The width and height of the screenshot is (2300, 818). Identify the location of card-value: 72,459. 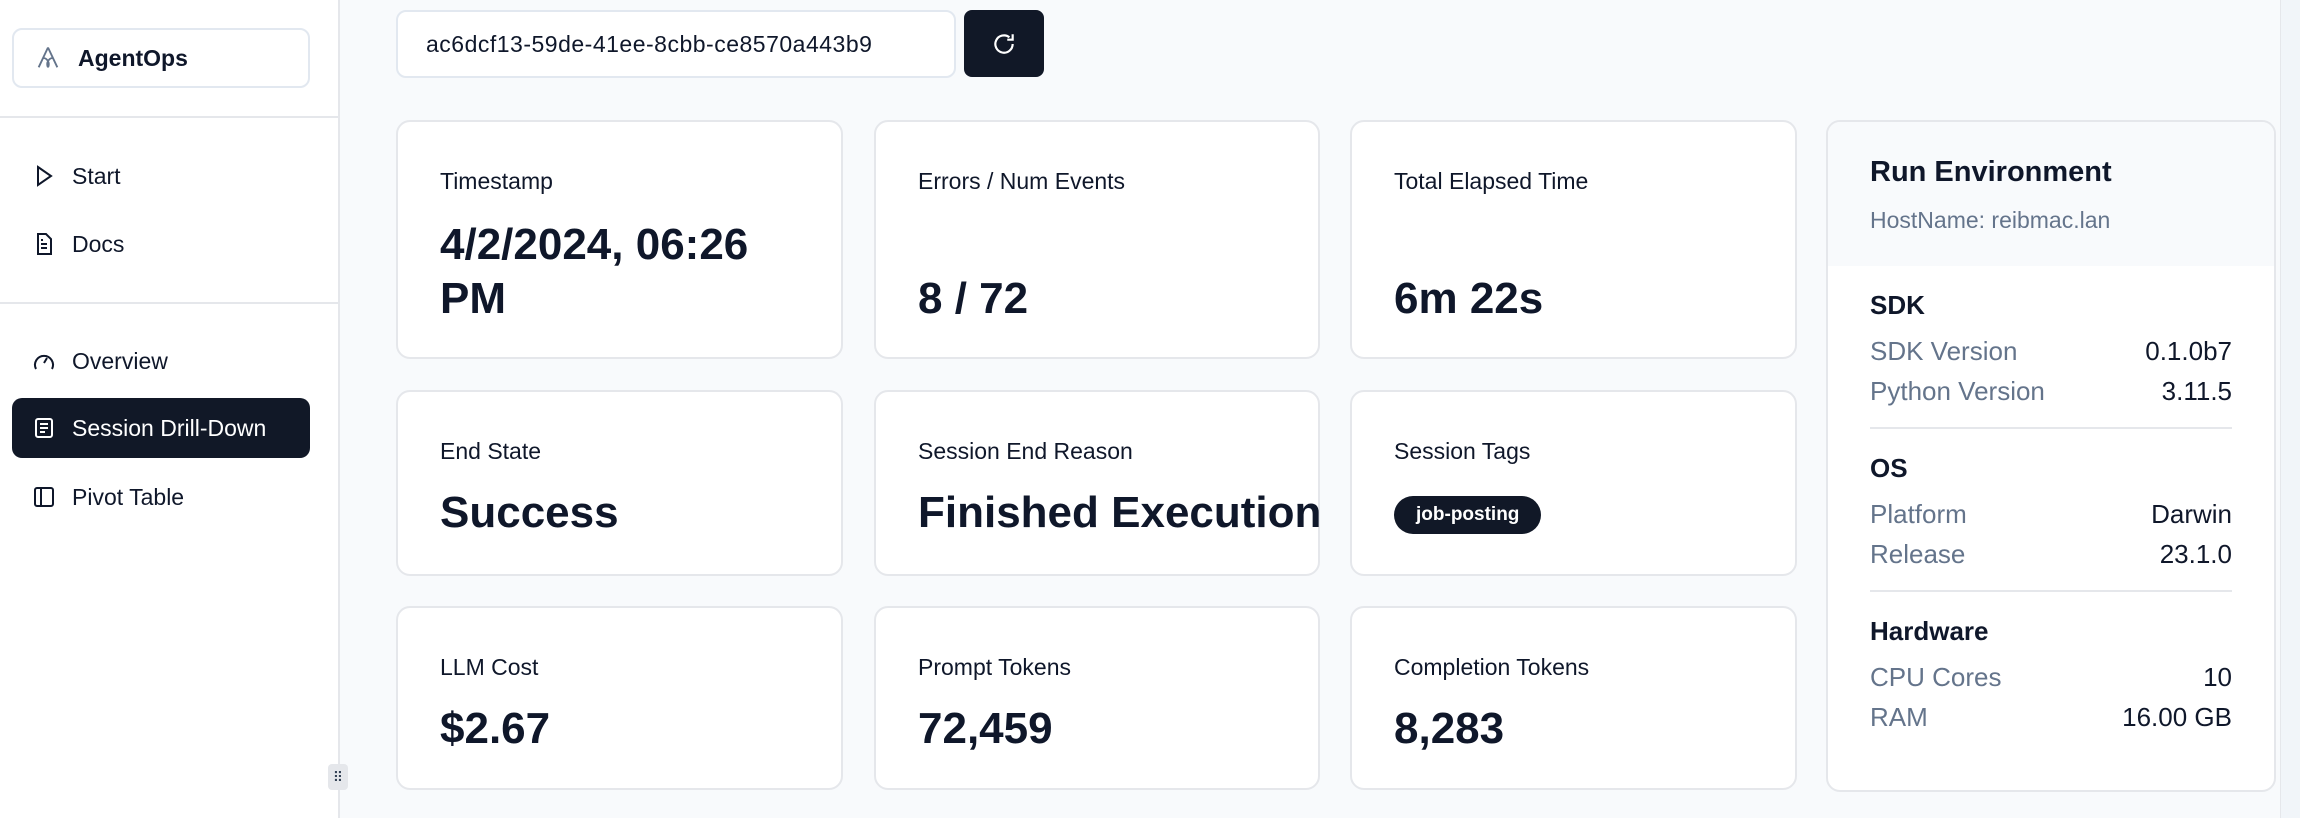
(985, 728).